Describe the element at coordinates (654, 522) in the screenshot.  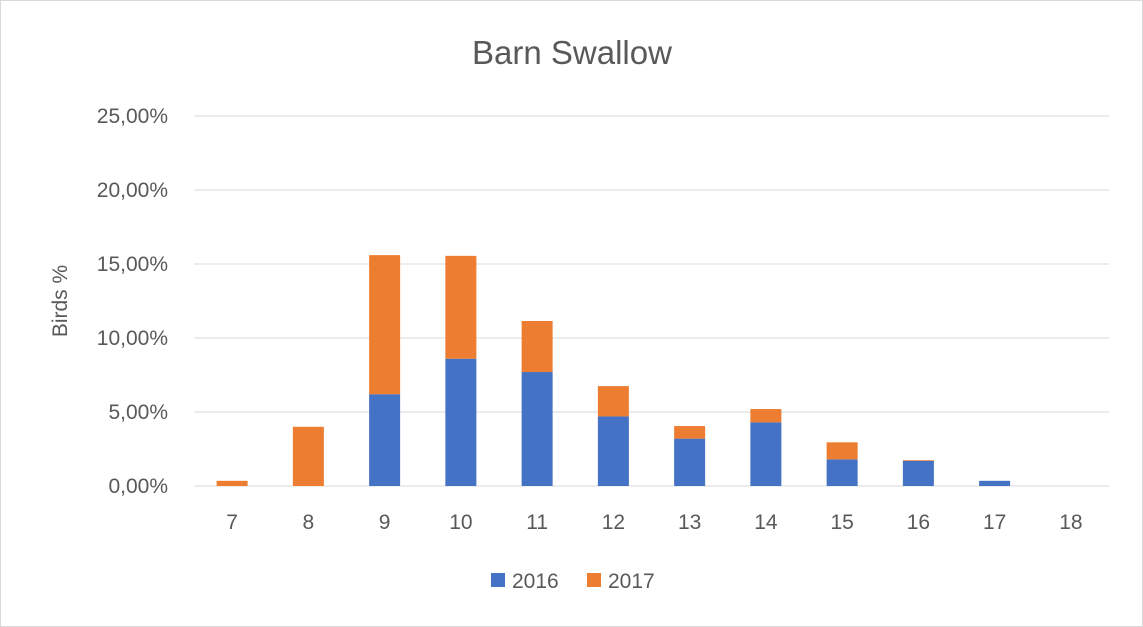
I see `x-axis-ticks: 7 8 9 10 11 12 13 14 15 16 17 18` at that location.